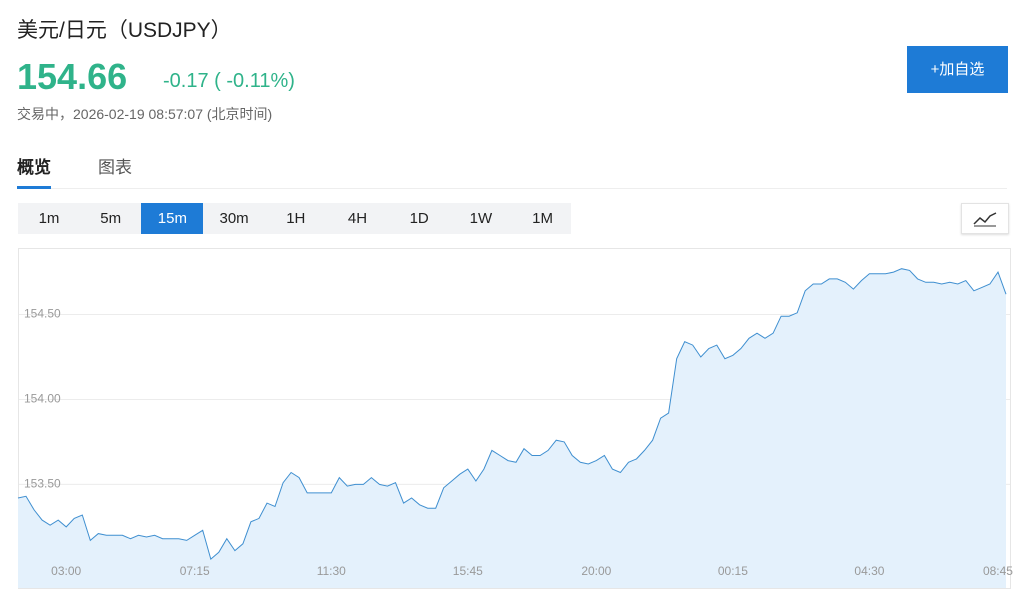 This screenshot has height=607, width=1024. I want to click on x-tick-label: 07:15, so click(195, 571).